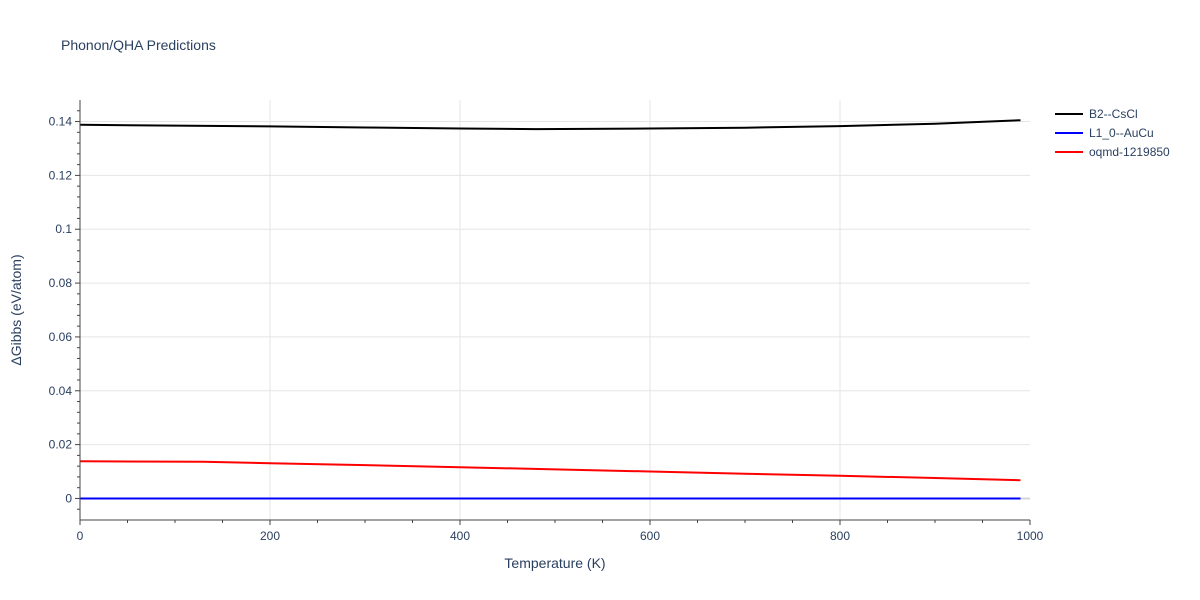  Describe the element at coordinates (61, 122) in the screenshot. I see `y-tick-label: 0.14` at that location.